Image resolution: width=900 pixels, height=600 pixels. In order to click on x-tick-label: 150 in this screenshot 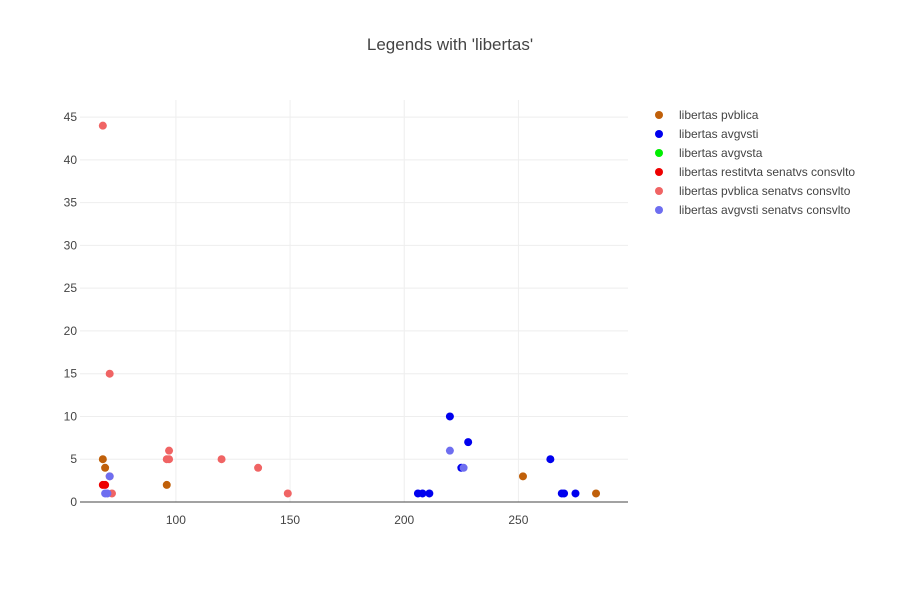, I will do `click(290, 520)`.